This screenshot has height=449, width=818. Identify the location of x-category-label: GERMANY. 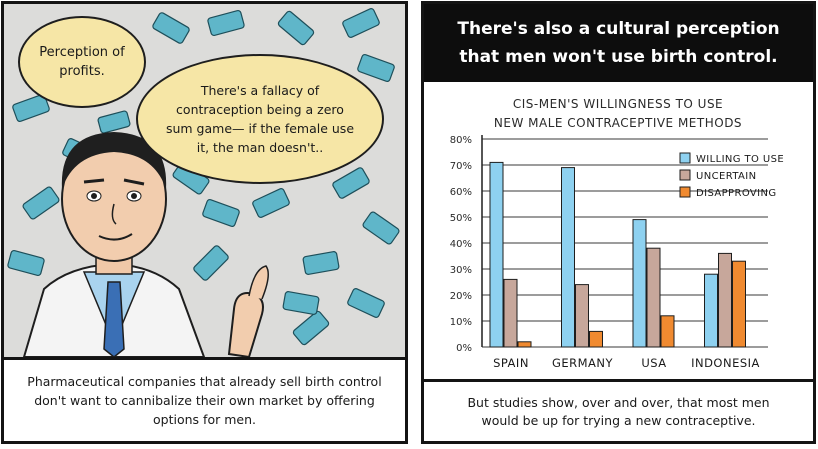
(583, 363).